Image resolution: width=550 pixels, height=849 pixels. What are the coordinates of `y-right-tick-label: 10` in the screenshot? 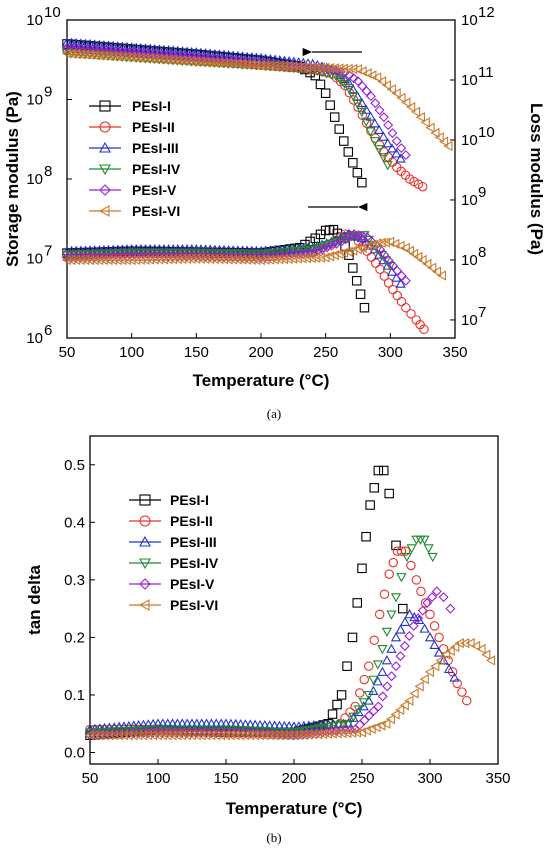 It's located at (469, 140).